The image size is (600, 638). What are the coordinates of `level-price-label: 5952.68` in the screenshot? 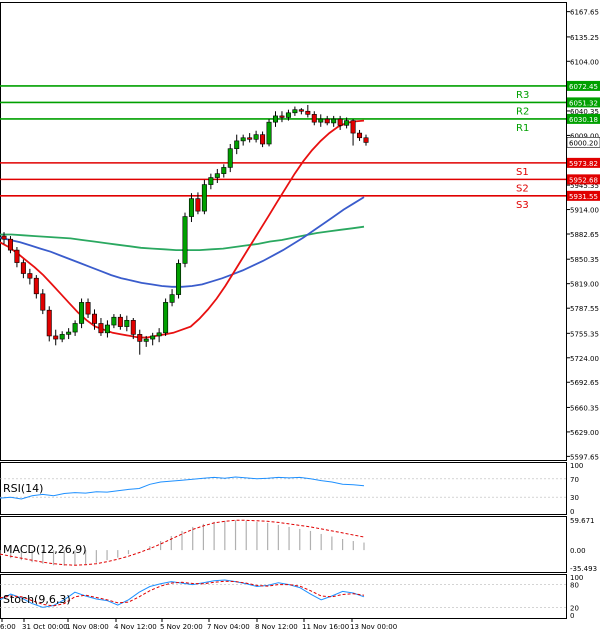 It's located at (583, 180).